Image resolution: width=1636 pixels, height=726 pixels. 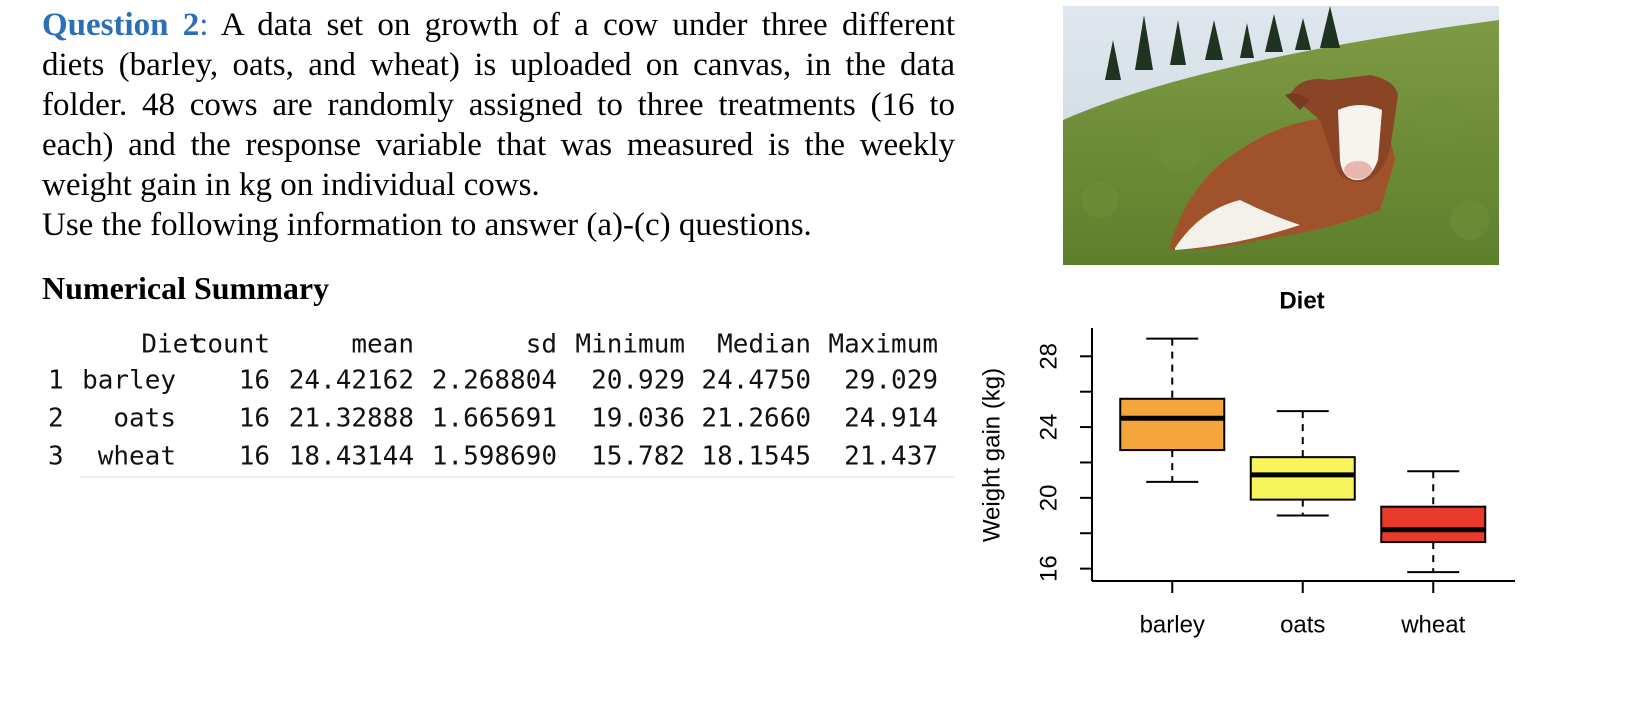 What do you see at coordinates (186, 288) in the screenshot?
I see `section-heading: Numerical Summary` at bounding box center [186, 288].